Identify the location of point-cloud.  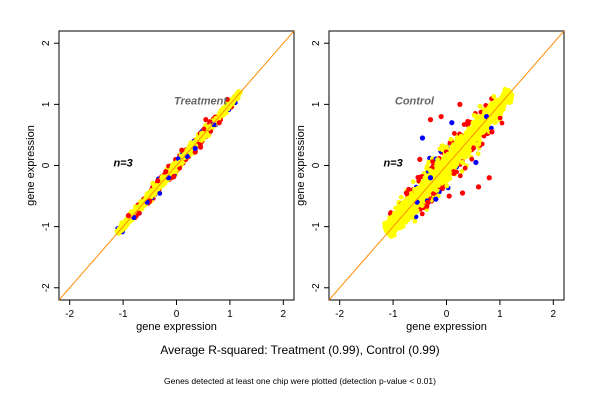
(448, 162).